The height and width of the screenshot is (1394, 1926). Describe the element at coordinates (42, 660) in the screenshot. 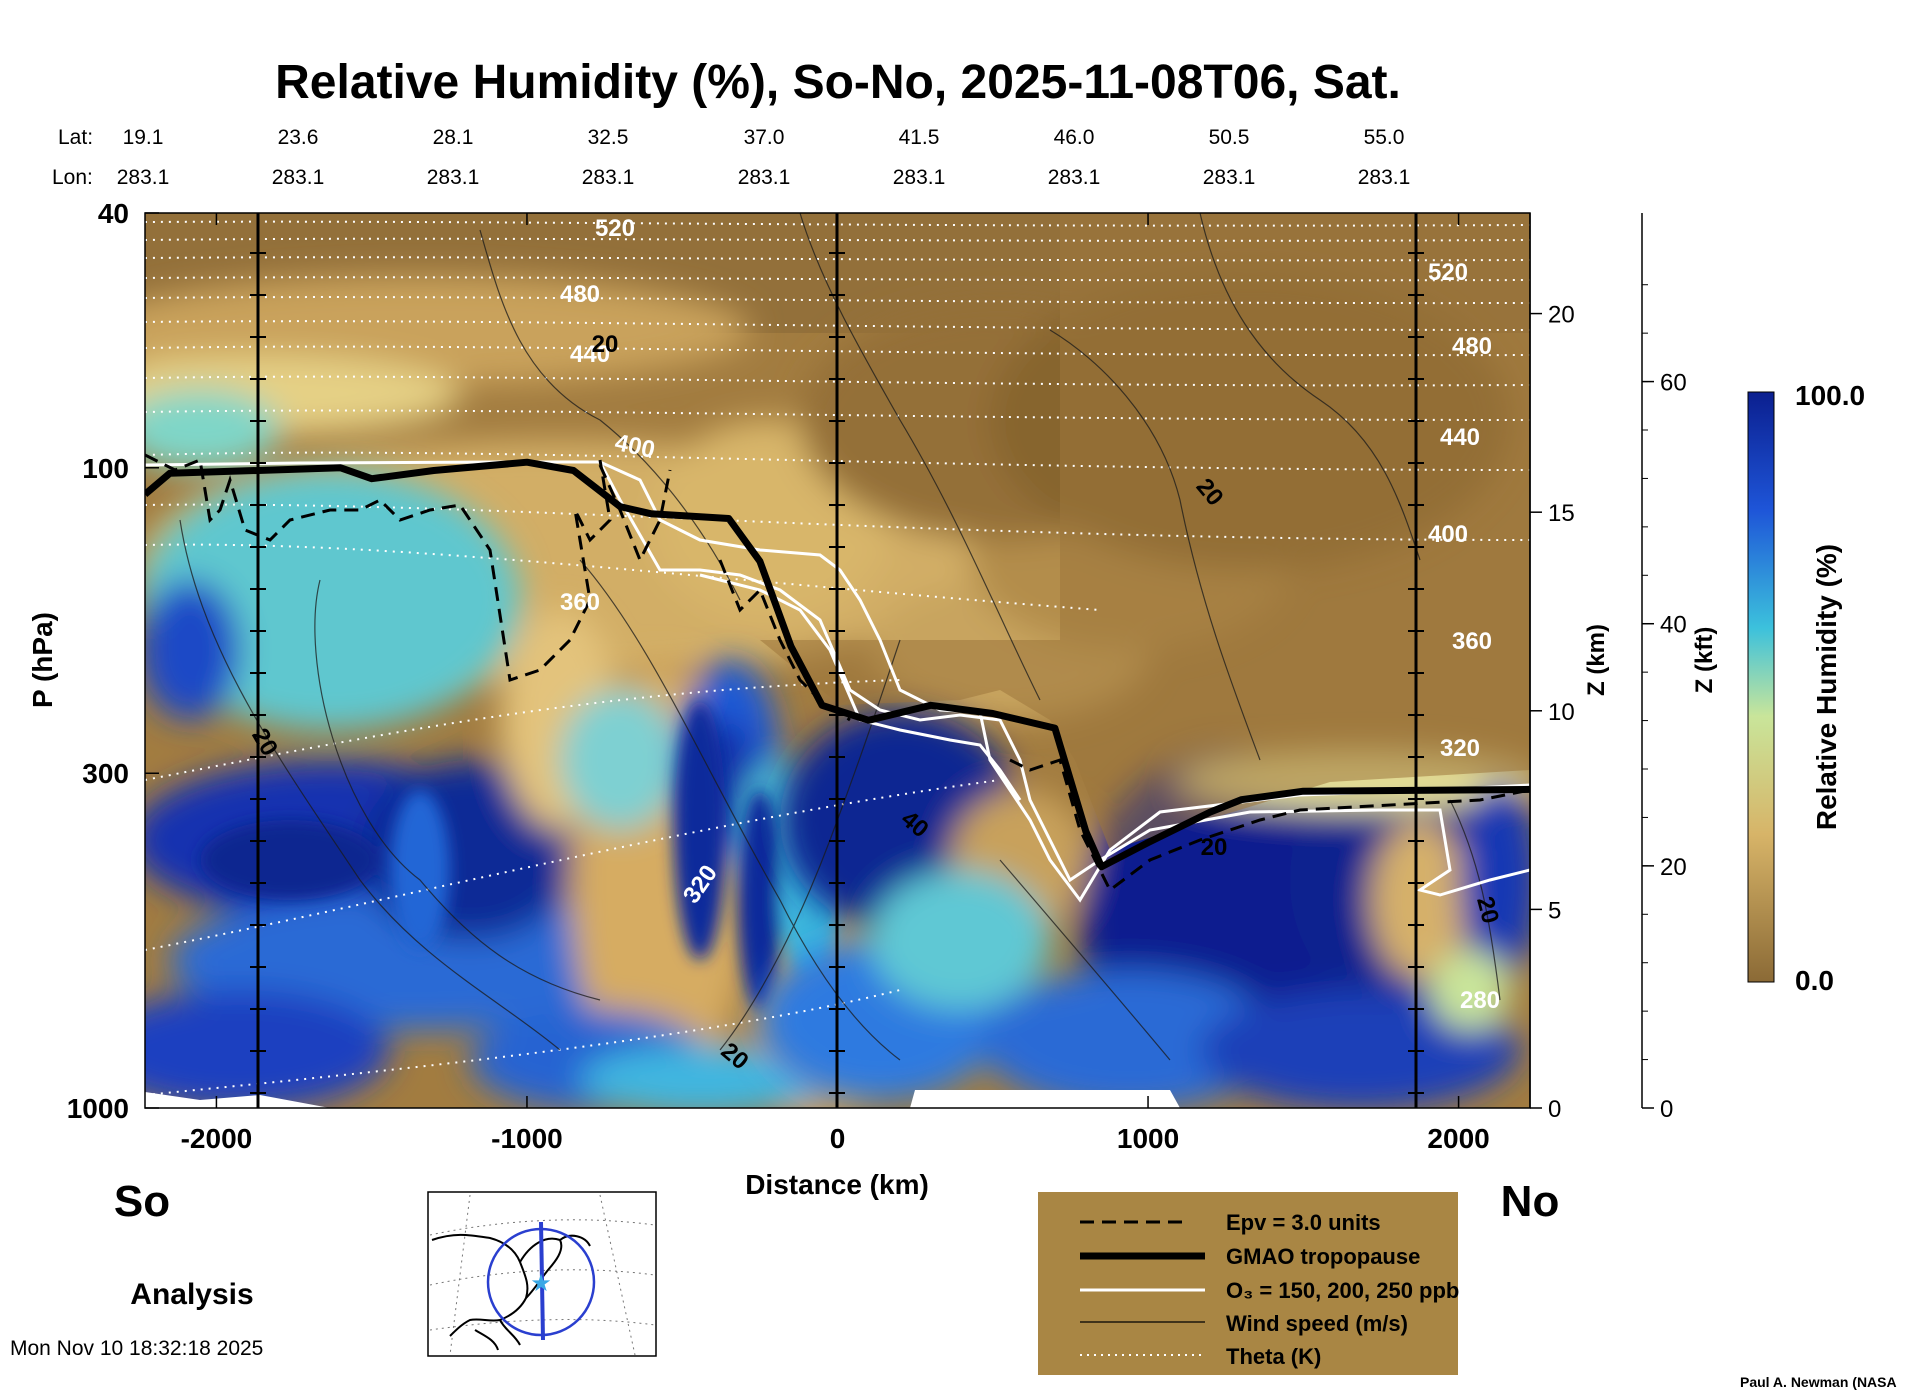

I see `y-axis-label: P (hPa)` at that location.